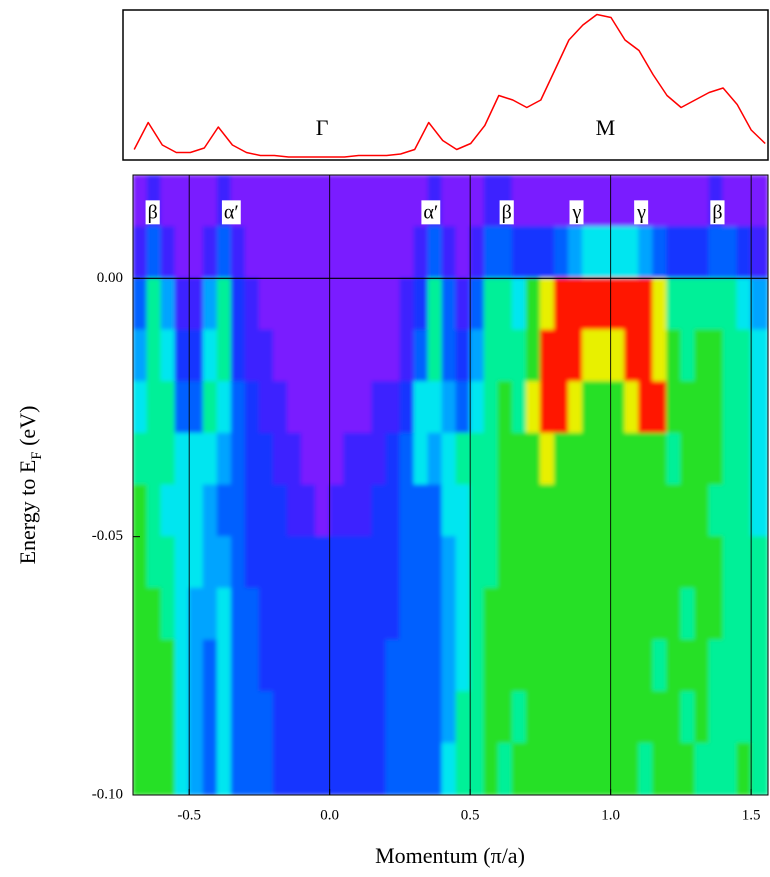 This screenshot has height=877, width=770. What do you see at coordinates (329, 815) in the screenshot?
I see `x-tick-label: 0.0` at bounding box center [329, 815].